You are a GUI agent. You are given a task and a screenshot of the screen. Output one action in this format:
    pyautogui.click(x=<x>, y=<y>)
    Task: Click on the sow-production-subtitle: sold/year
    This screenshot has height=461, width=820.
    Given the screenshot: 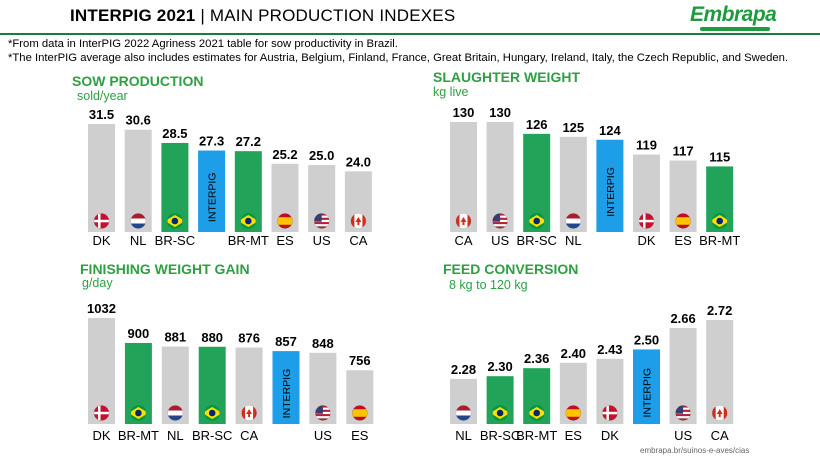 What is the action you would take?
    pyautogui.click(x=102, y=96)
    